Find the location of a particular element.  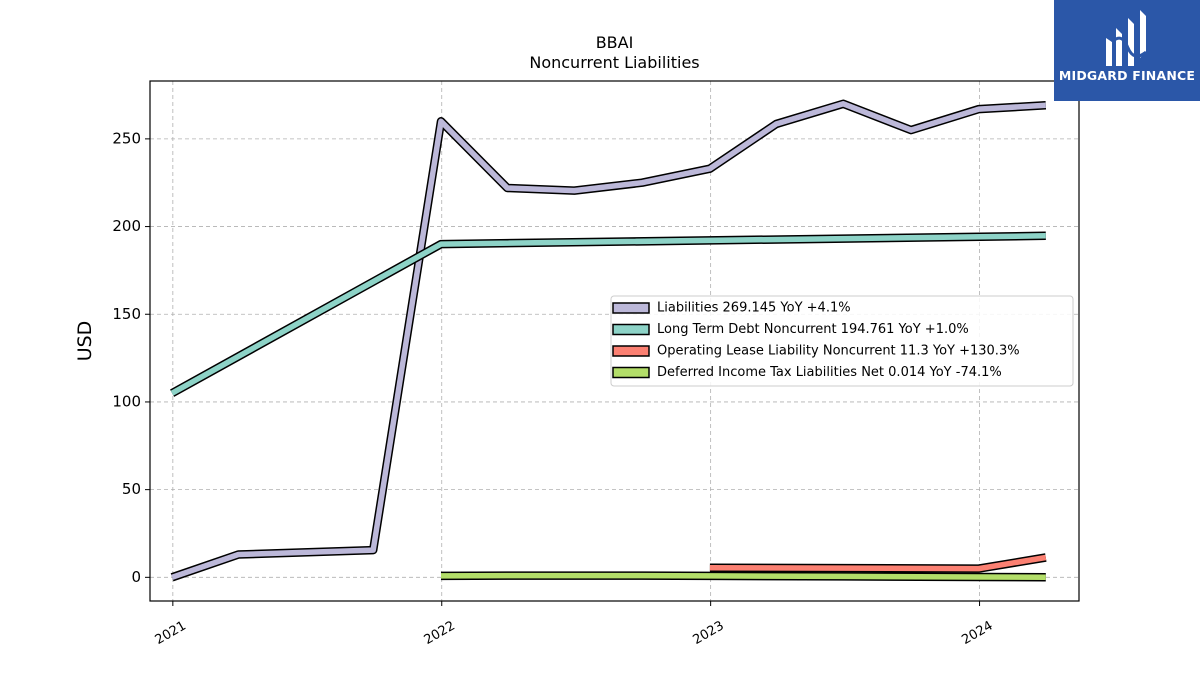

y-tick-label: 250 is located at coordinates (126, 138).